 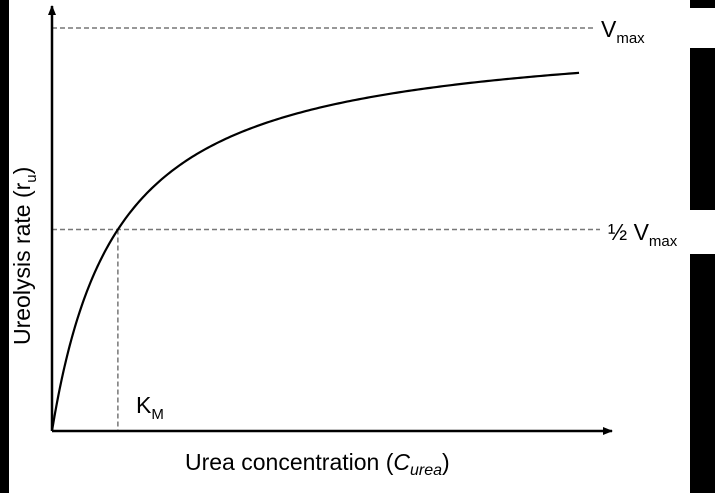 What do you see at coordinates (643, 234) in the screenshot?
I see `half-vmax-label: ½ Vmax` at bounding box center [643, 234].